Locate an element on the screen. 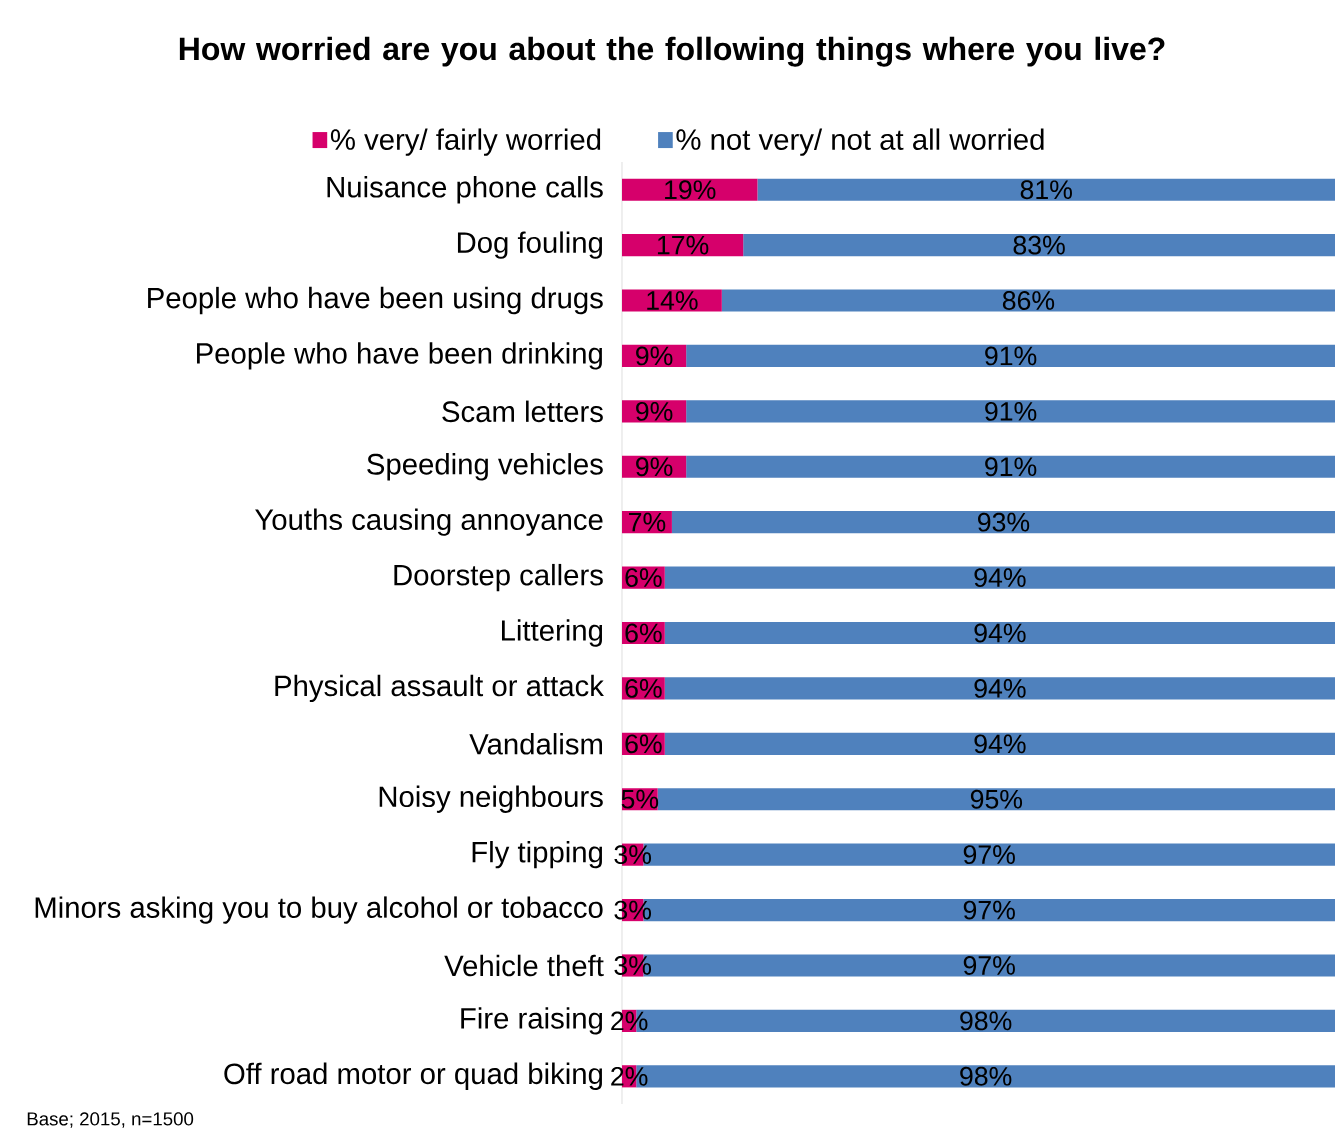 This screenshot has width=1343, height=1133. y-tick-label: Vehicle theft is located at coordinates (524, 965).